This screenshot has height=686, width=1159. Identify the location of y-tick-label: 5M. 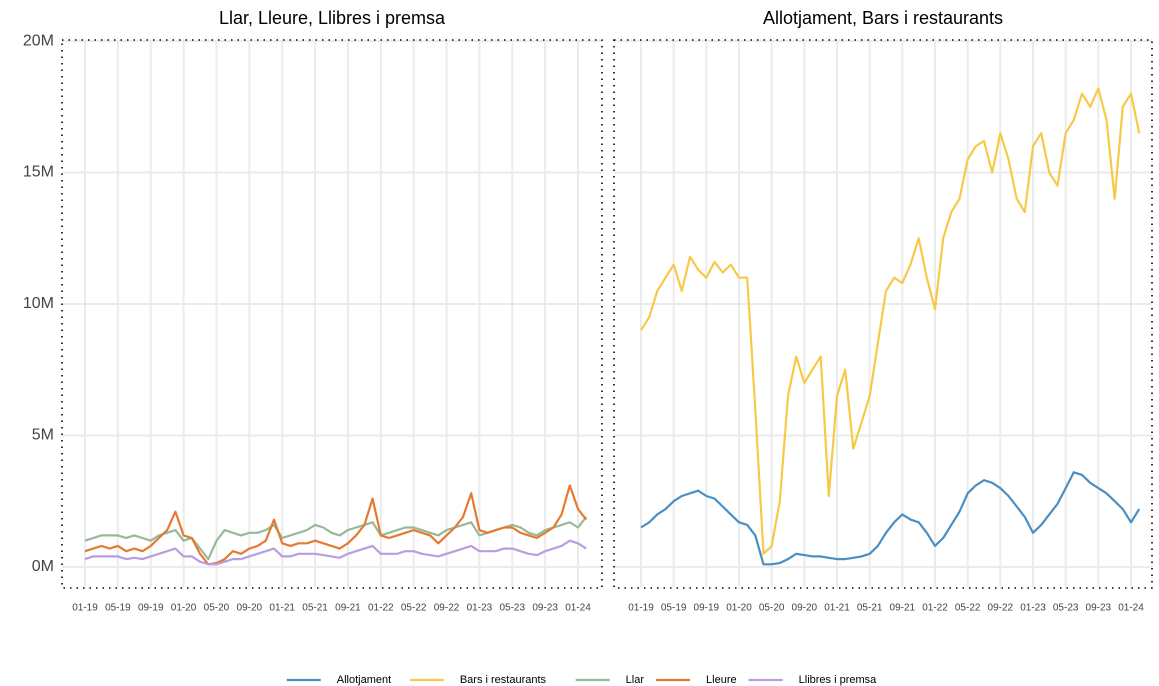
(43, 435).